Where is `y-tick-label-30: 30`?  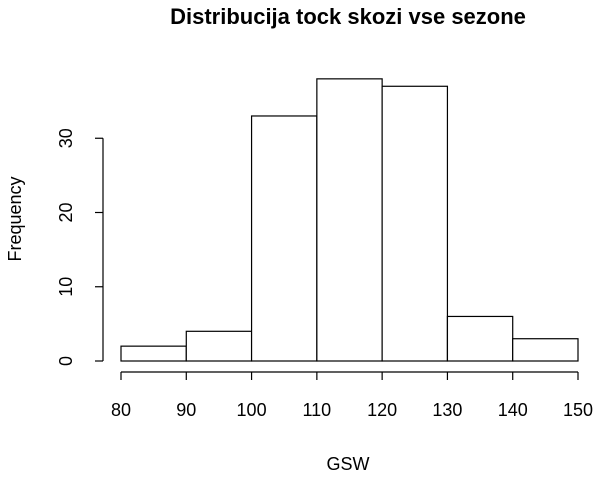
y-tick-label-30: 30 is located at coordinates (66, 138).